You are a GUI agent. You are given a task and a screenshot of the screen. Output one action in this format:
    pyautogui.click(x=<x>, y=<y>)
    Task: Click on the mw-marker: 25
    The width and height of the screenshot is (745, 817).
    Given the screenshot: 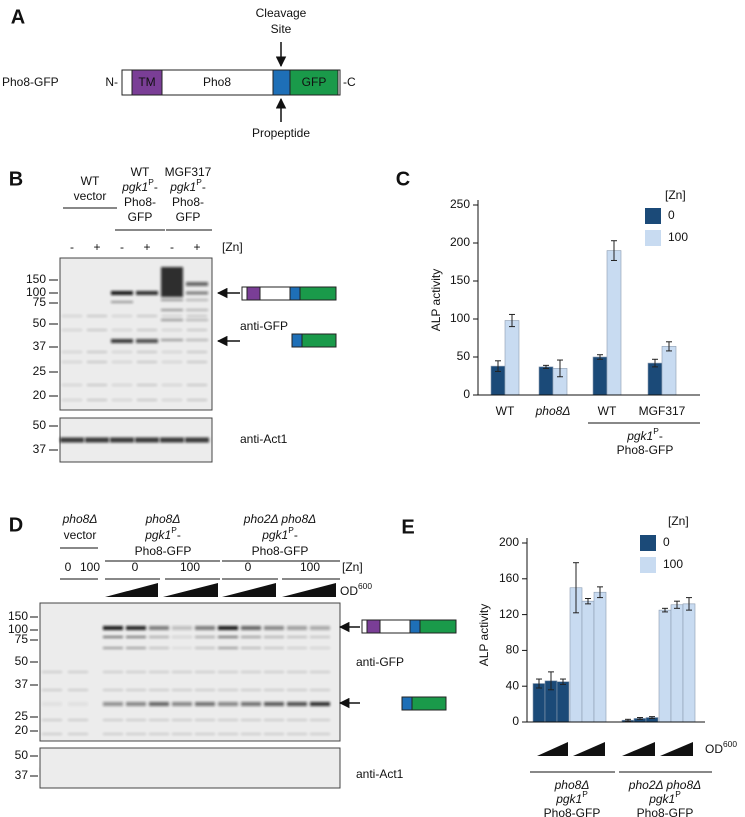 What is the action you would take?
    pyautogui.click(x=22, y=716)
    